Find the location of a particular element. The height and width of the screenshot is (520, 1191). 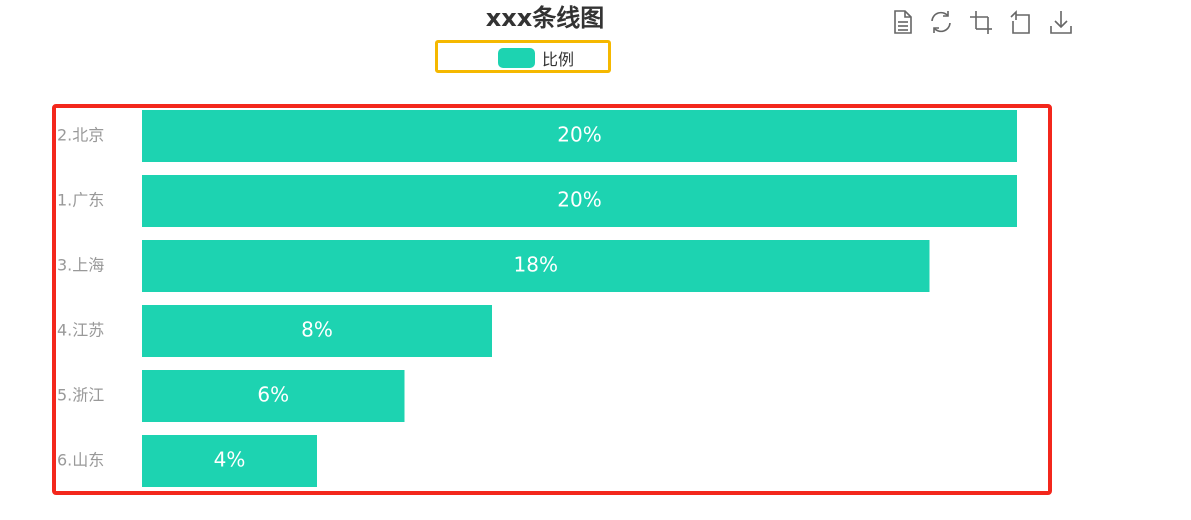

bar-value-label: 18% is located at coordinates (536, 265).